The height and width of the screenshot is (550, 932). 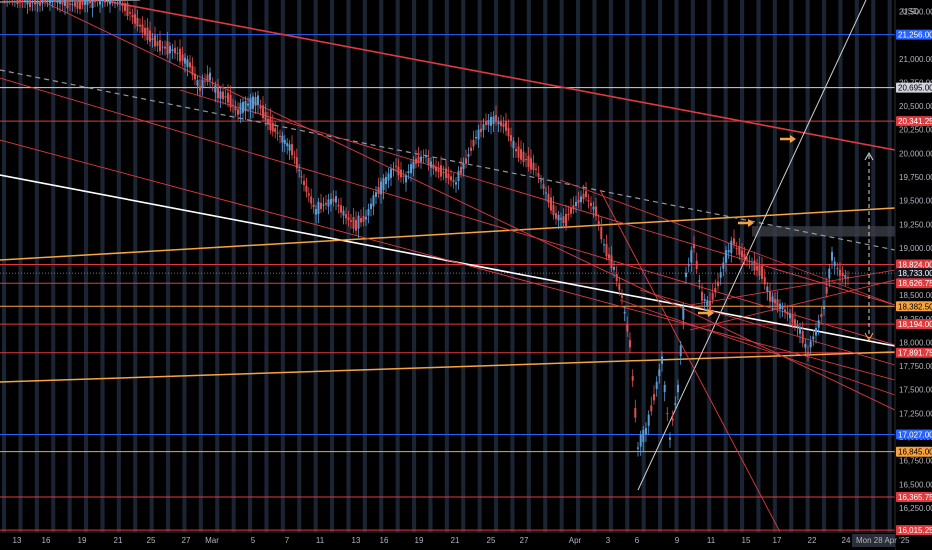 I want to click on price-label-value: 18,382.50, so click(x=915, y=306).